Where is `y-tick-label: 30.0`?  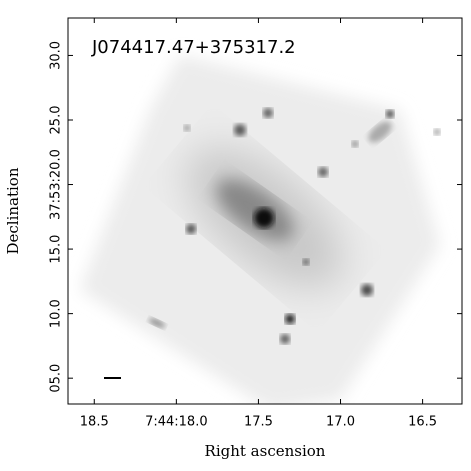 y-tick-label: 30.0 is located at coordinates (56, 55).